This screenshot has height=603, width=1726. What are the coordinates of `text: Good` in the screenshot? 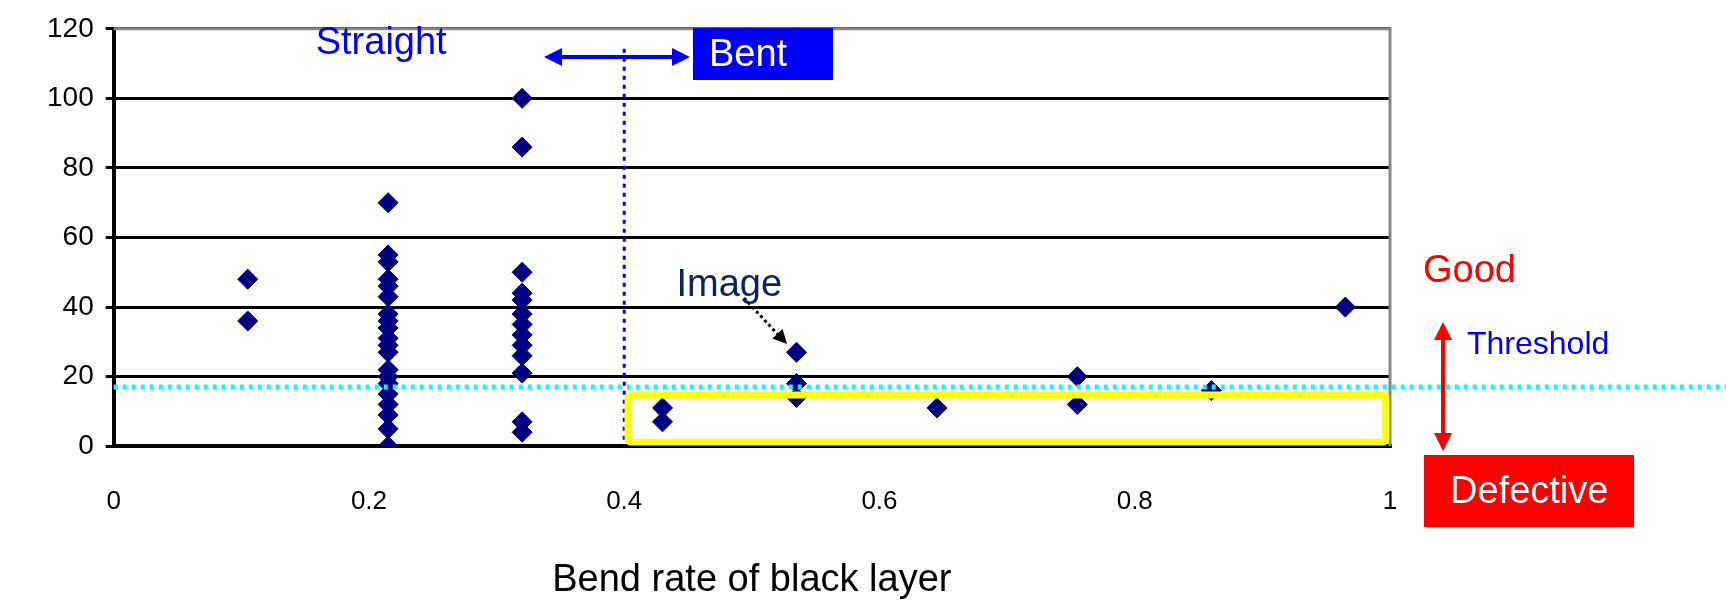 It's located at (1469, 269).